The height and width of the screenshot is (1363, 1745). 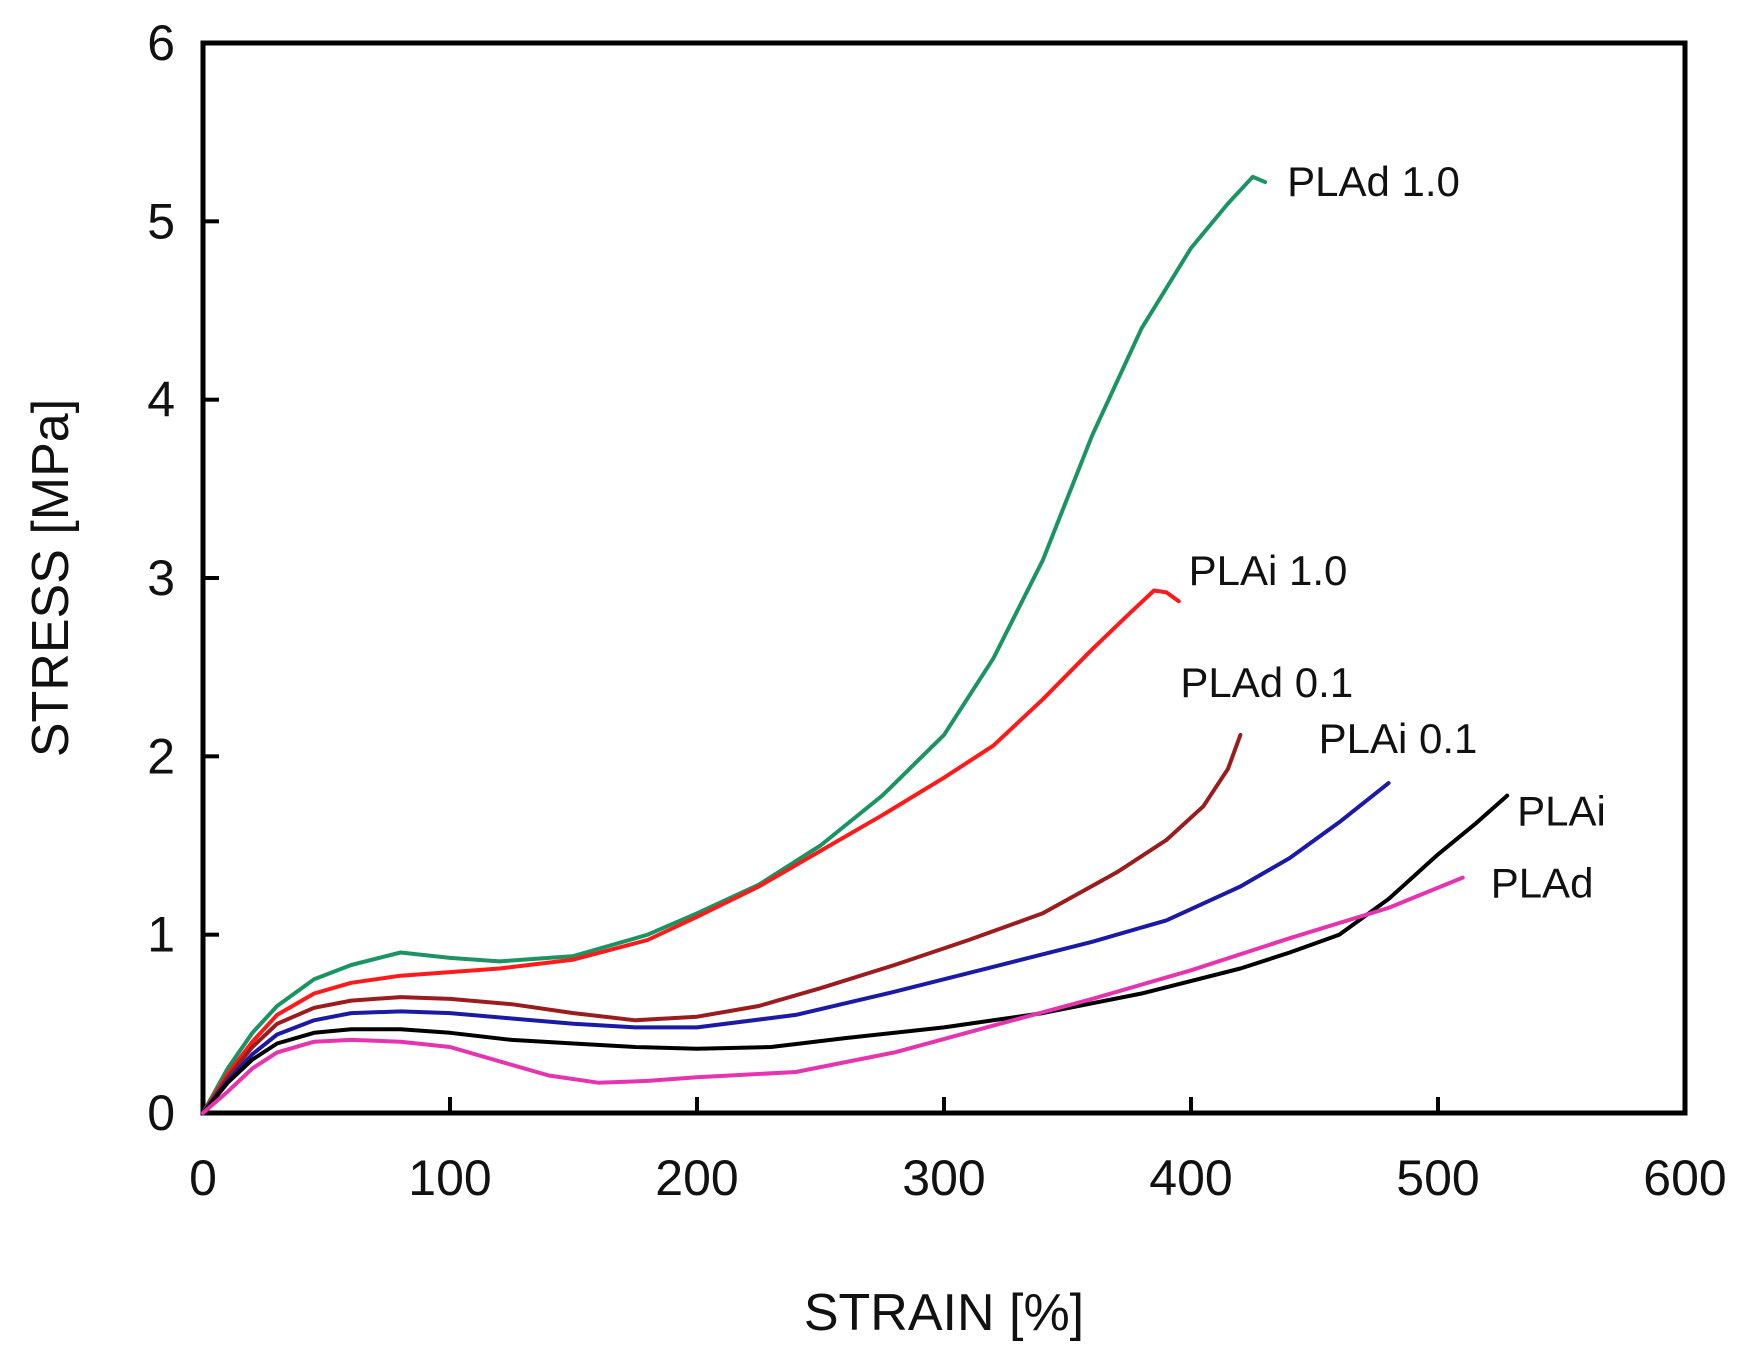 I want to click on y-tick-label: 0, so click(x=161, y=1113).